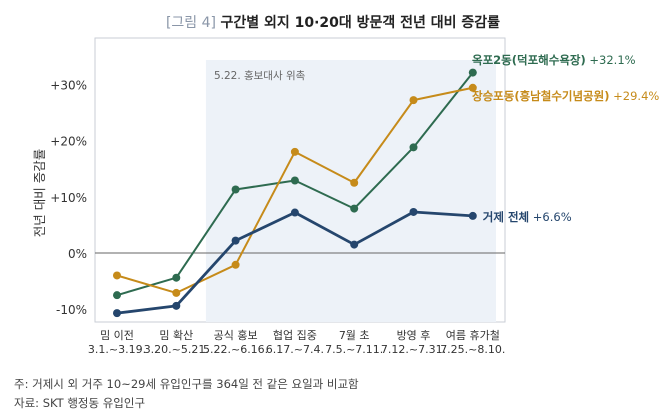 Image resolution: width=666 pixels, height=419 pixels. What do you see at coordinates (68, 142) in the screenshot?
I see `y-tick-label: +20%` at bounding box center [68, 142].